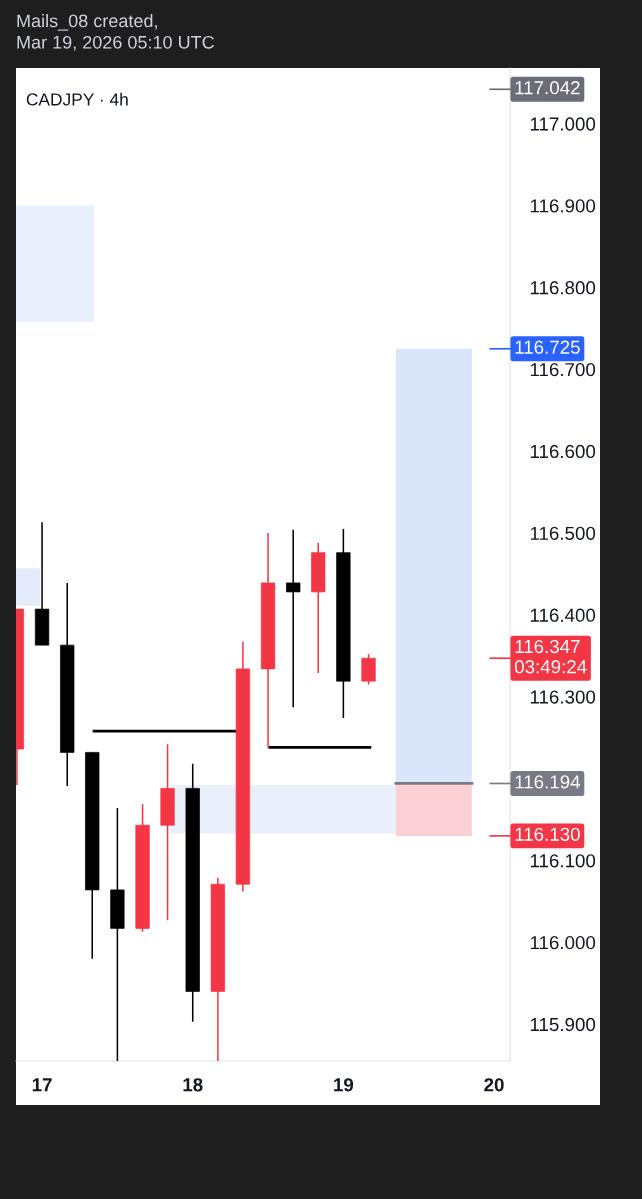 This screenshot has width=642, height=1199. Describe the element at coordinates (563, 533) in the screenshot. I see `y-tick-label: 116.500` at that location.